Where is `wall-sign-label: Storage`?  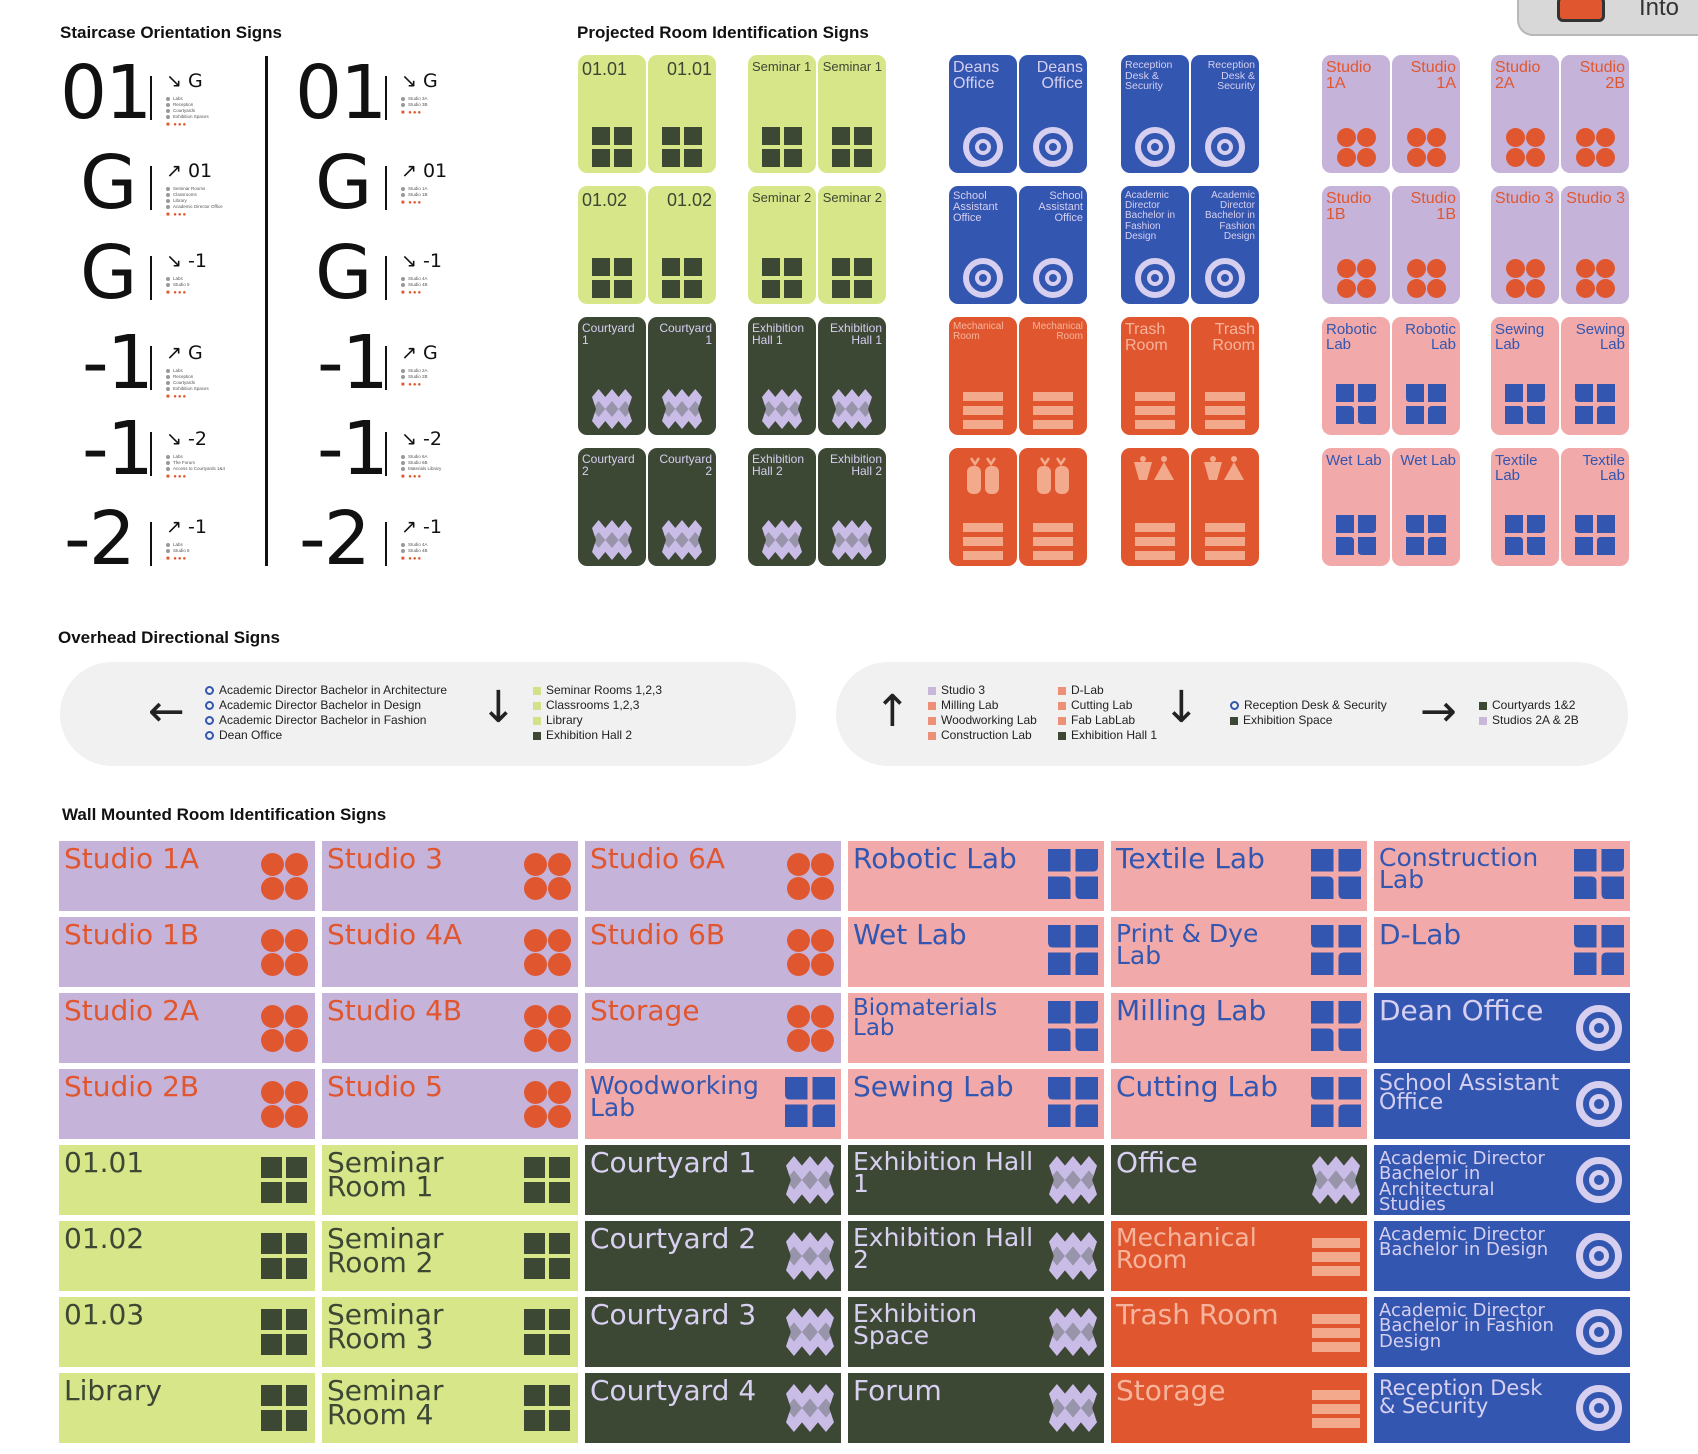
wall-sign-label: Storage is located at coordinates (1171, 1390).